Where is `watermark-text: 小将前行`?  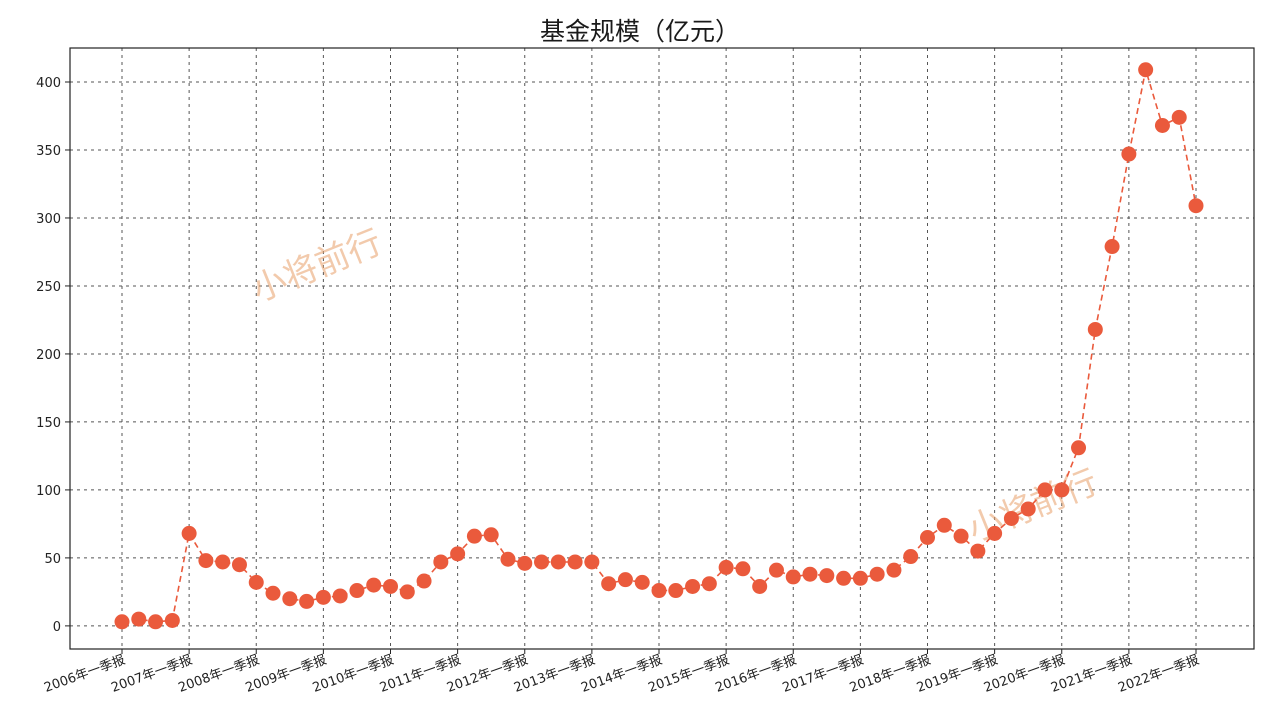
watermark-text: 小将前行 is located at coordinates (316, 266).